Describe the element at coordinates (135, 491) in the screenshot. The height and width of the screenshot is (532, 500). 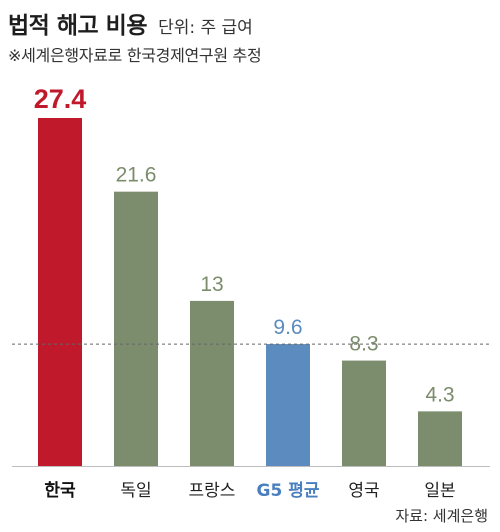
I see `category-label: 독일` at that location.